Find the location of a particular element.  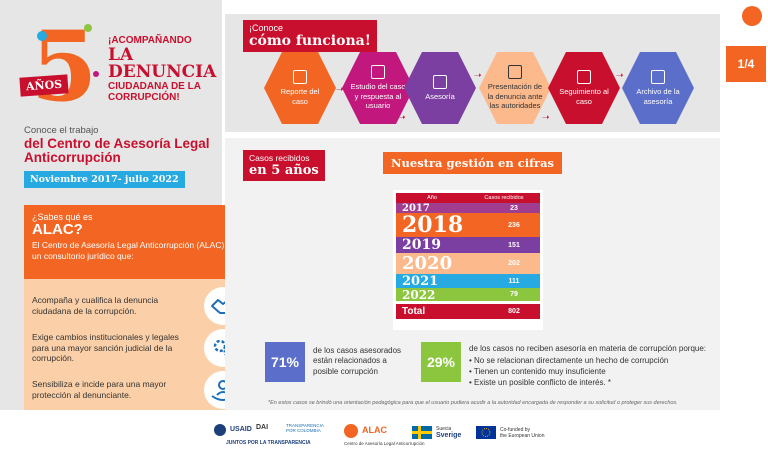

sweden-flag-icon is located at coordinates (422, 433).